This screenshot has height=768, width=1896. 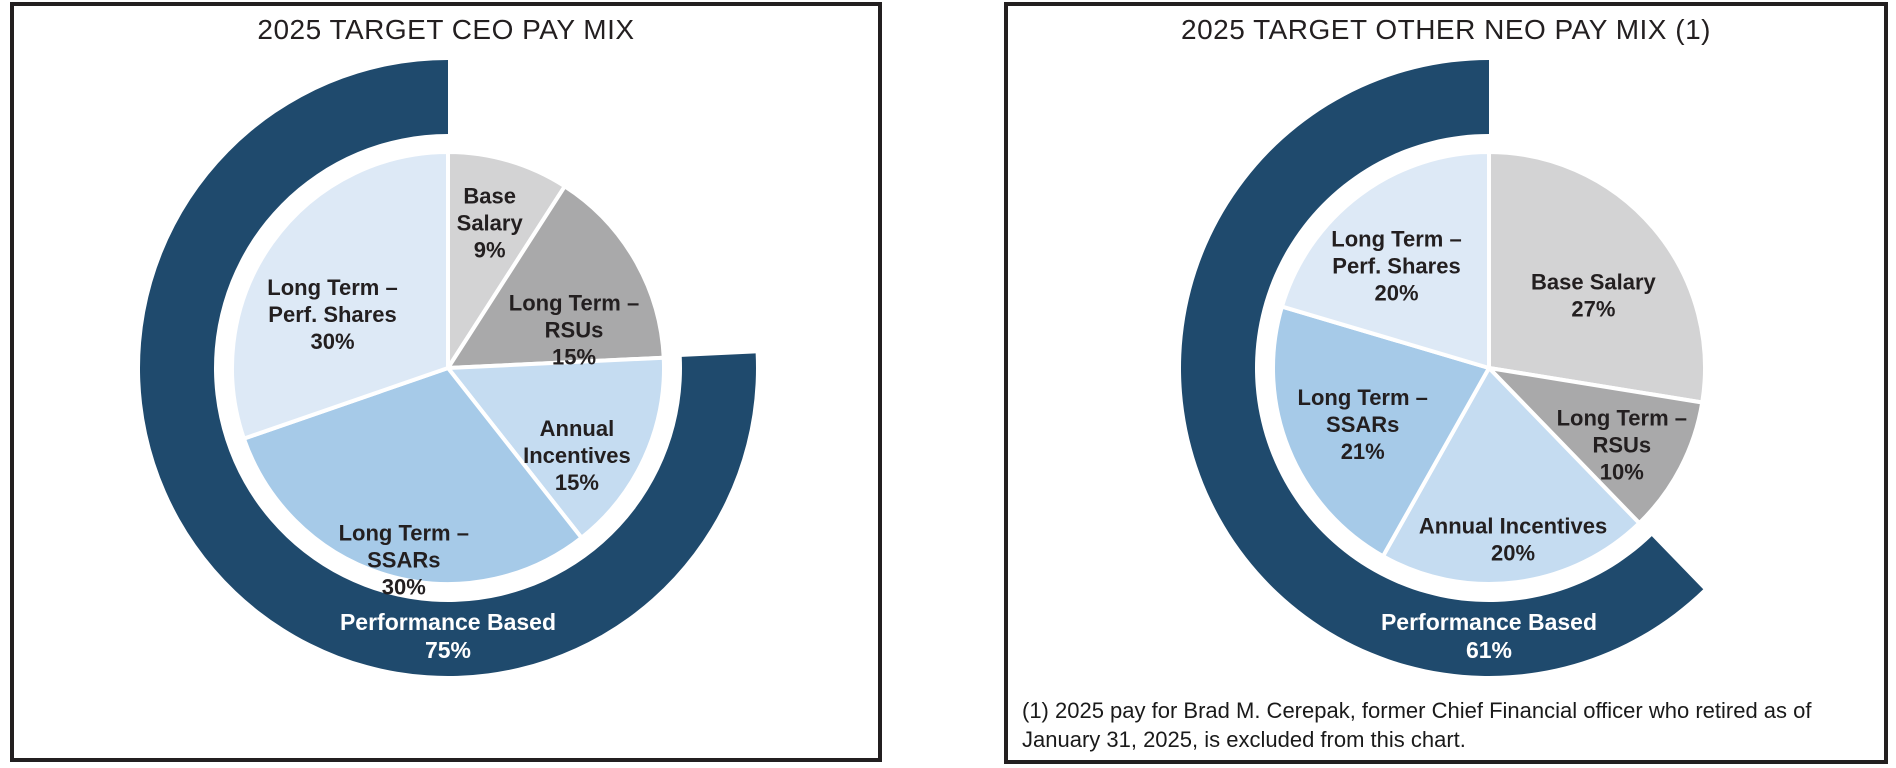 What do you see at coordinates (404, 560) in the screenshot?
I see `pie-slice-label: Long Term – SSARs 30%` at bounding box center [404, 560].